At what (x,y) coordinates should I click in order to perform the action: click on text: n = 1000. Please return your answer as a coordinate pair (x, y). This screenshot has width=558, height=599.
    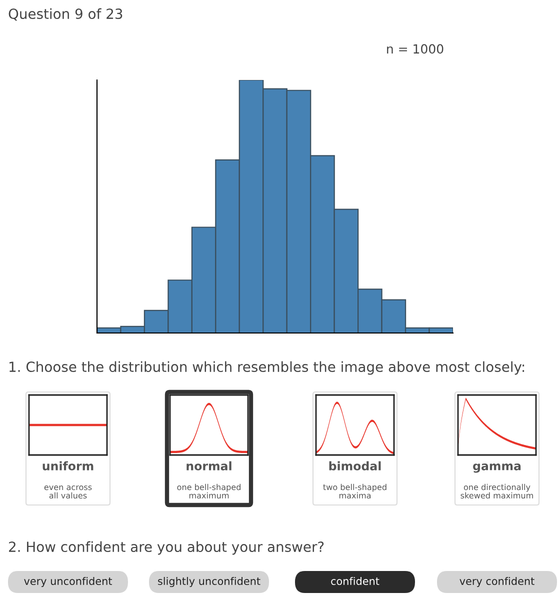
    Looking at the image, I should click on (415, 49).